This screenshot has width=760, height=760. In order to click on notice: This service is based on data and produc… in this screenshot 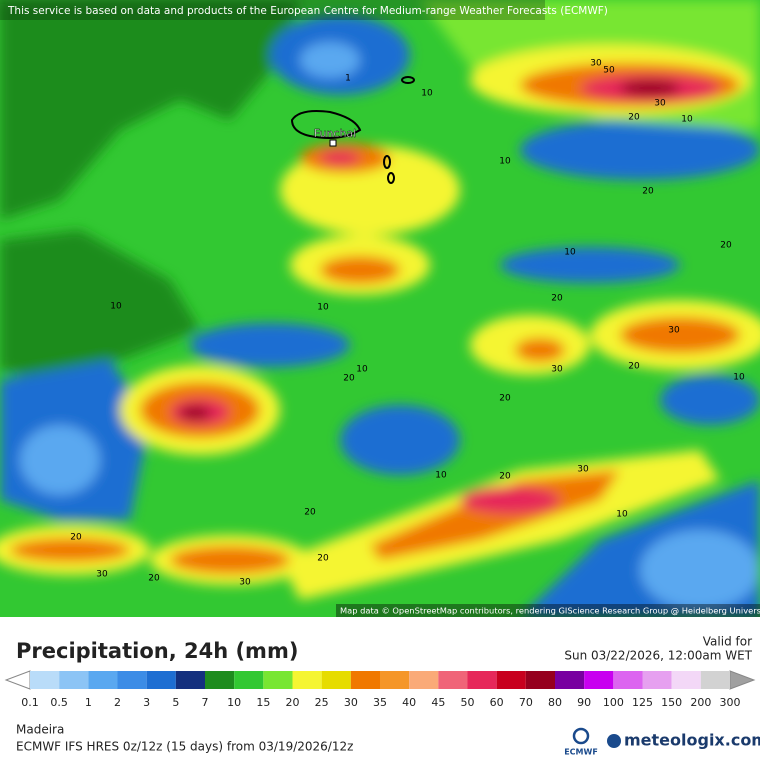, I will do `click(307, 11)`.